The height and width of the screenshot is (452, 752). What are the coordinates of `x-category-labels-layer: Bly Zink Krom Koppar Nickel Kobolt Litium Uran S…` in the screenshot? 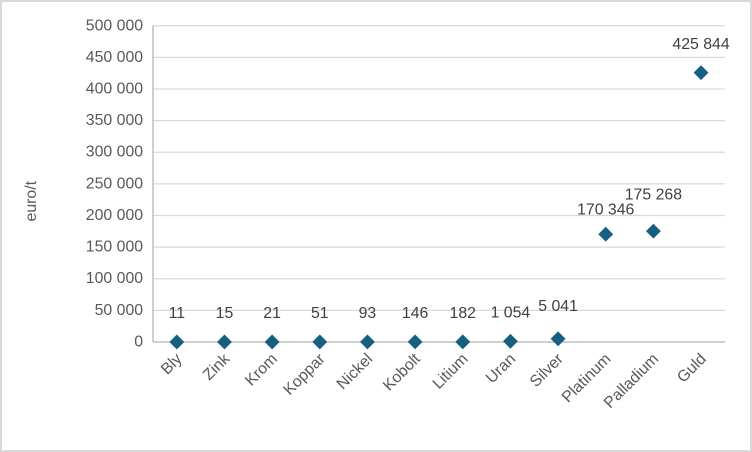 It's located at (434, 381).